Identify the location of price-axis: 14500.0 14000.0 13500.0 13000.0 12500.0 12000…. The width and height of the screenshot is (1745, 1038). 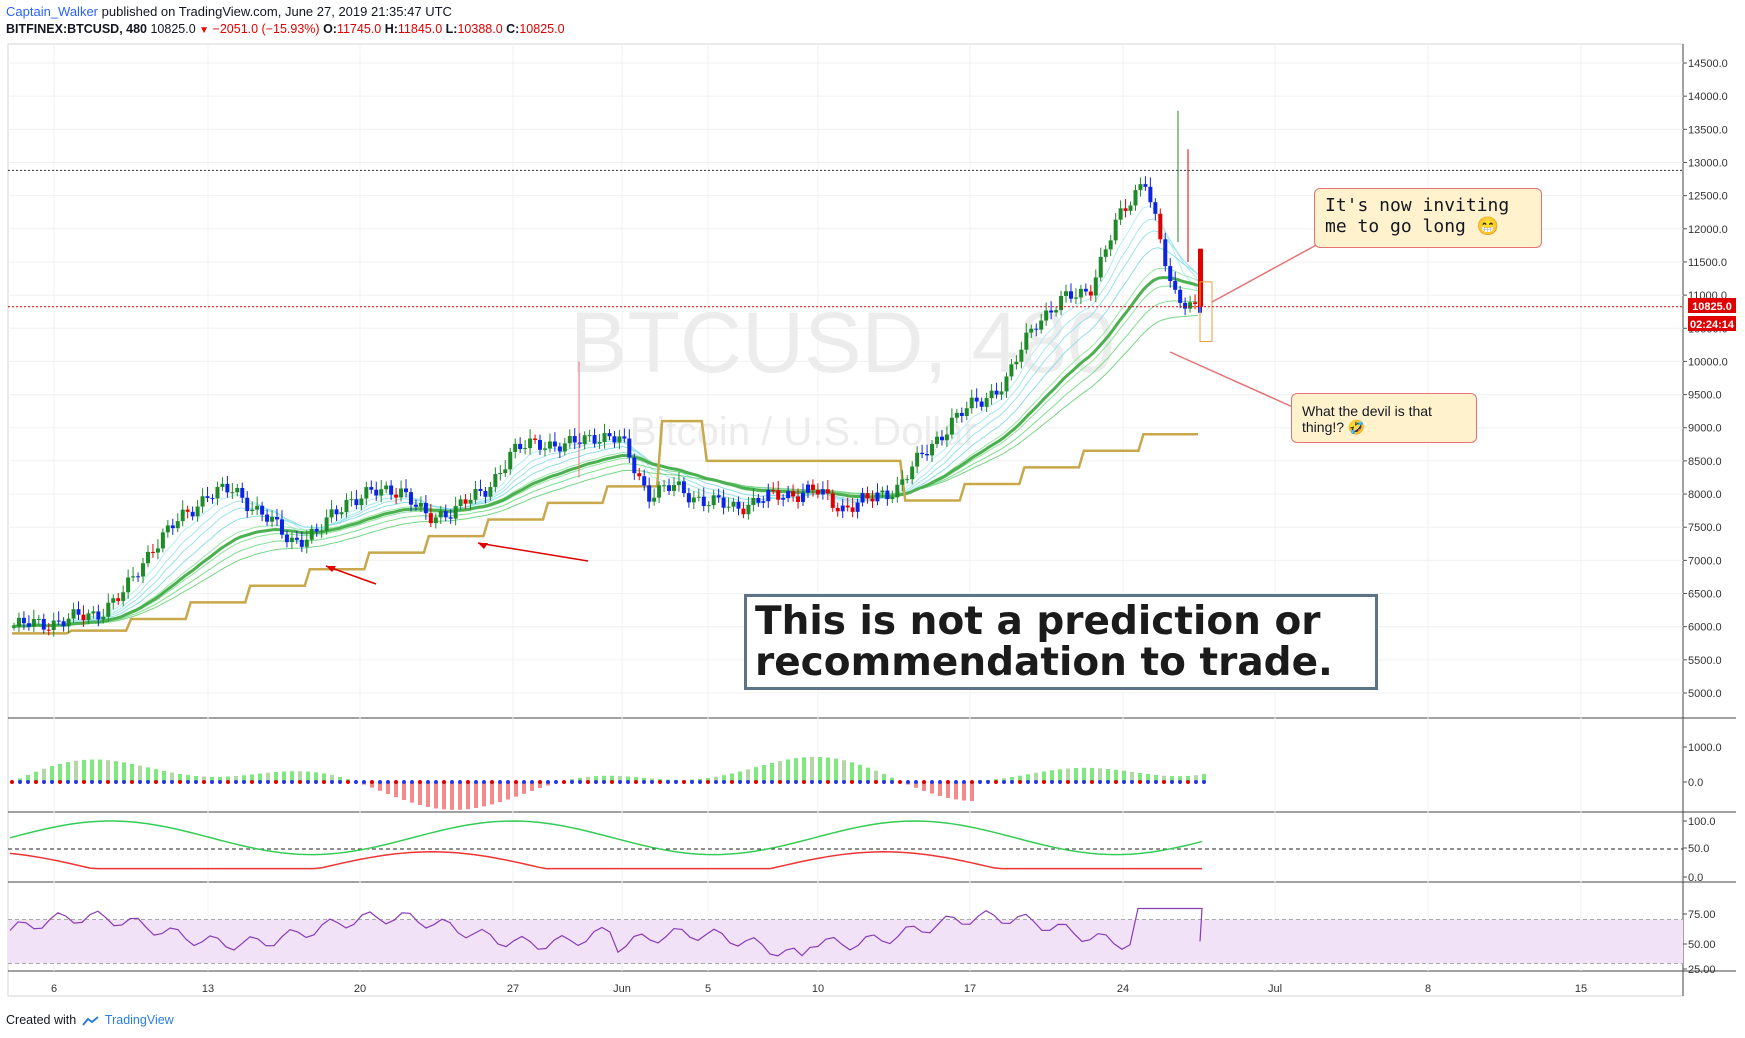
(1705, 517).